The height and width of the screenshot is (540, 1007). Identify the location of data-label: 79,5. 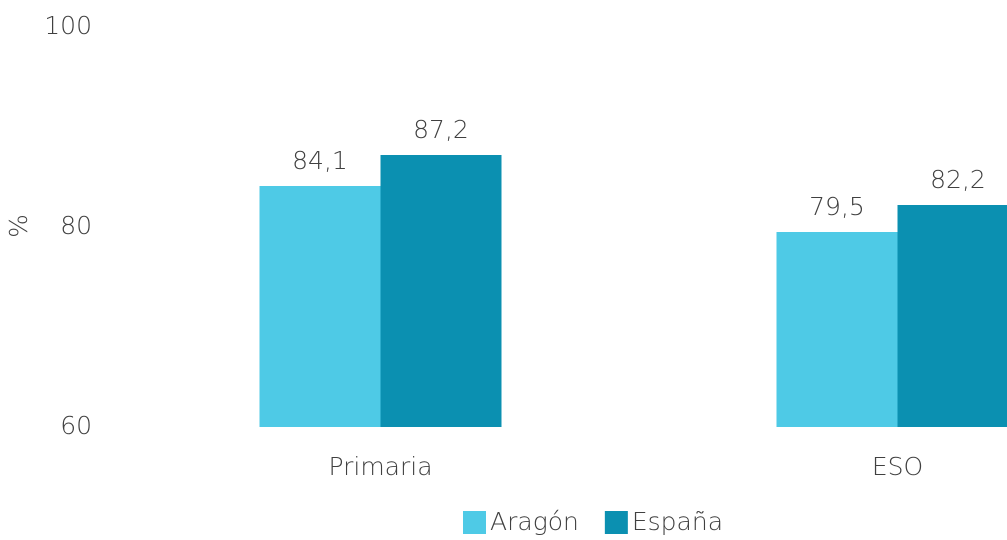
(837, 206).